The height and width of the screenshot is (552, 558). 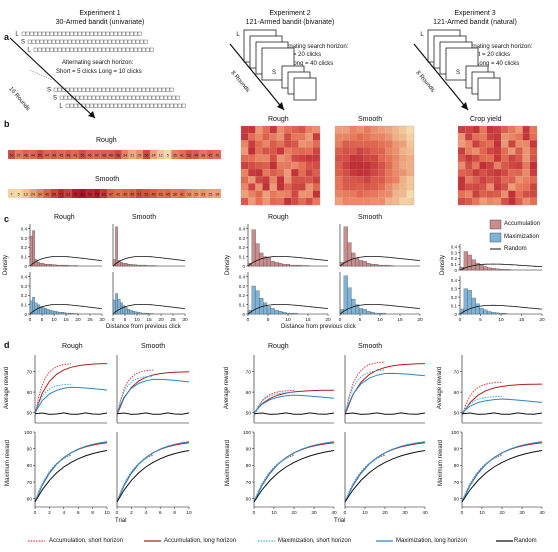 I want to click on c-exp1-rough-acc-bar, so click(x=55, y=265).